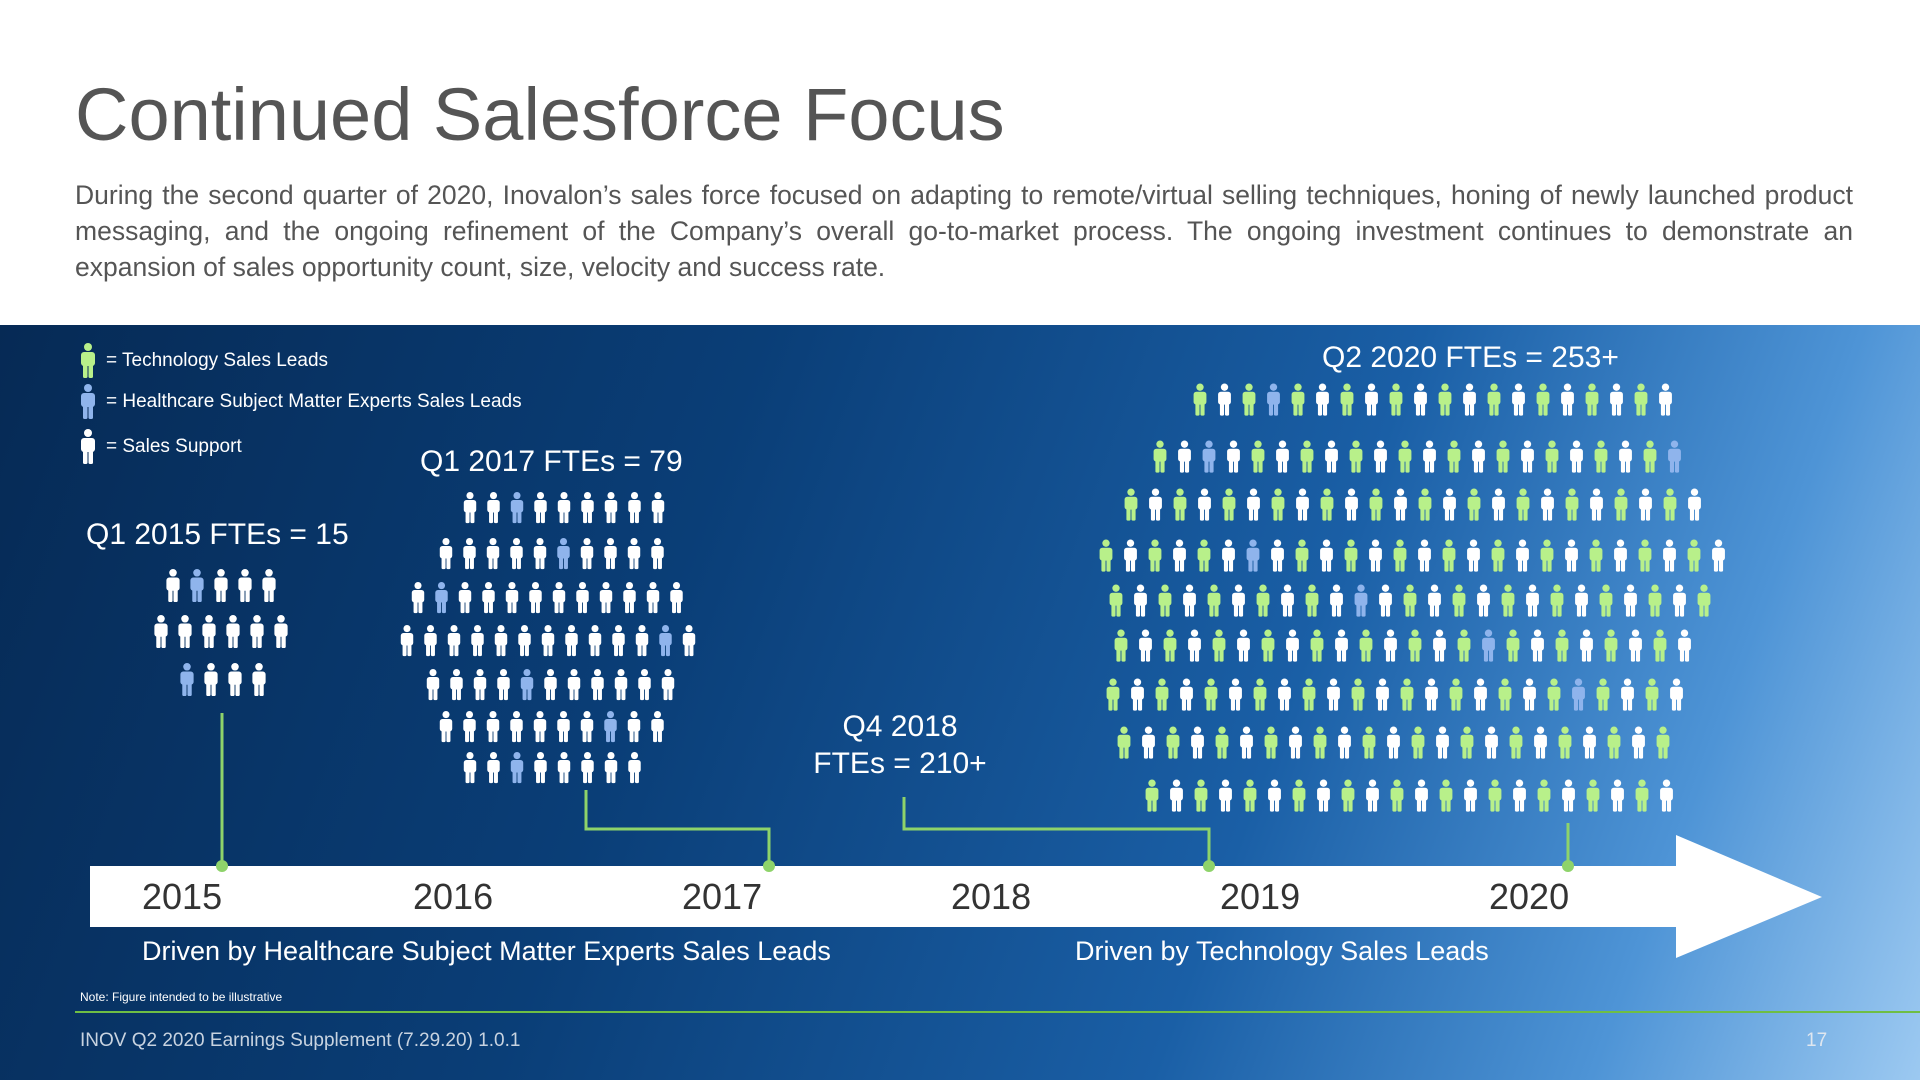 Image resolution: width=1920 pixels, height=1080 pixels. Describe the element at coordinates (203, 361) in the screenshot. I see `legend-item-technology: = Technology Sales Leads` at that location.